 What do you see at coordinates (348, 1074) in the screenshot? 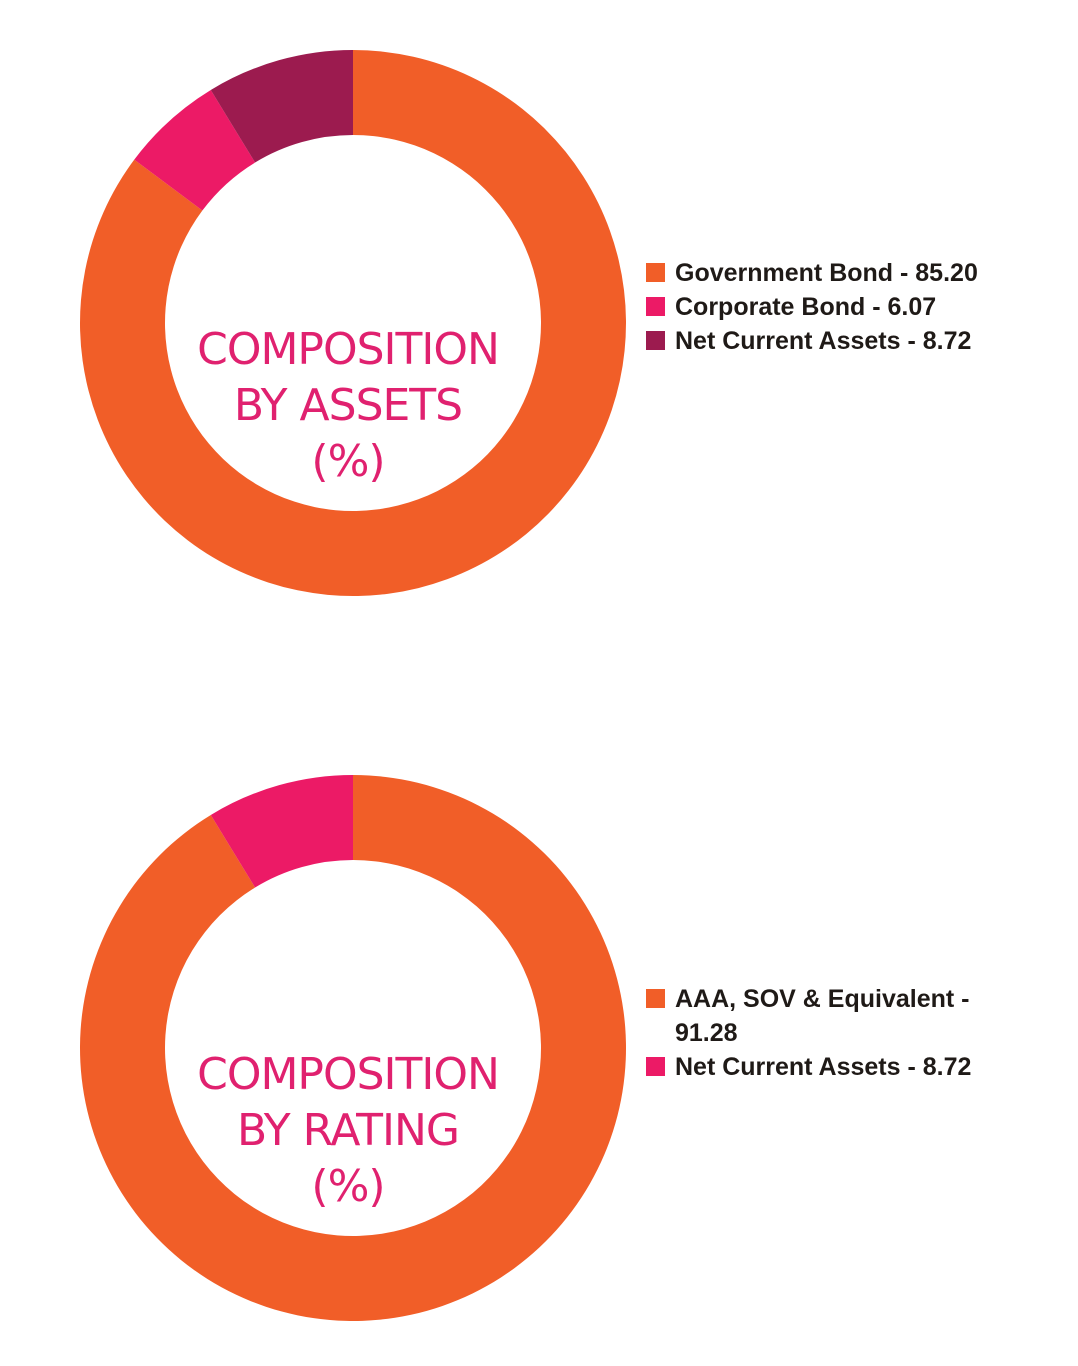
I see `rating-title-line-1: COMPOSITION` at bounding box center [348, 1074].